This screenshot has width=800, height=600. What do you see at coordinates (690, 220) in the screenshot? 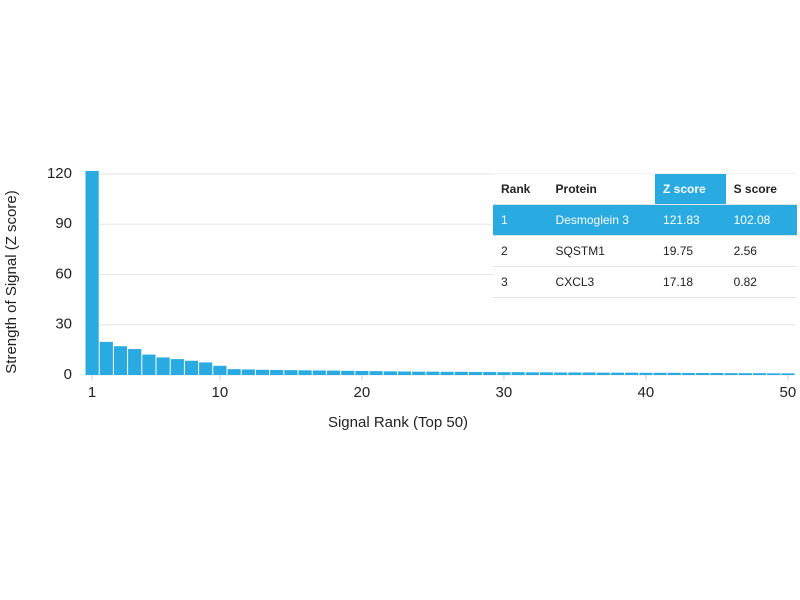
I see `table-cell: 121.83` at bounding box center [690, 220].